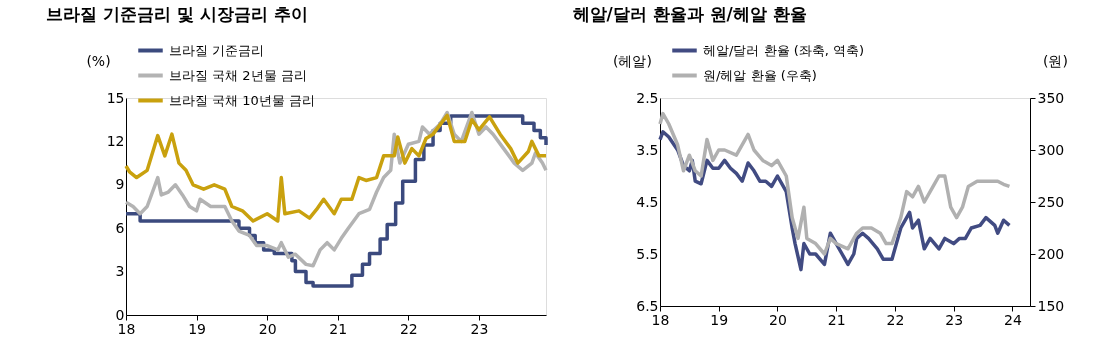  Describe the element at coordinates (1012, 319) in the screenshot. I see `x-tick-label: 24` at that location.